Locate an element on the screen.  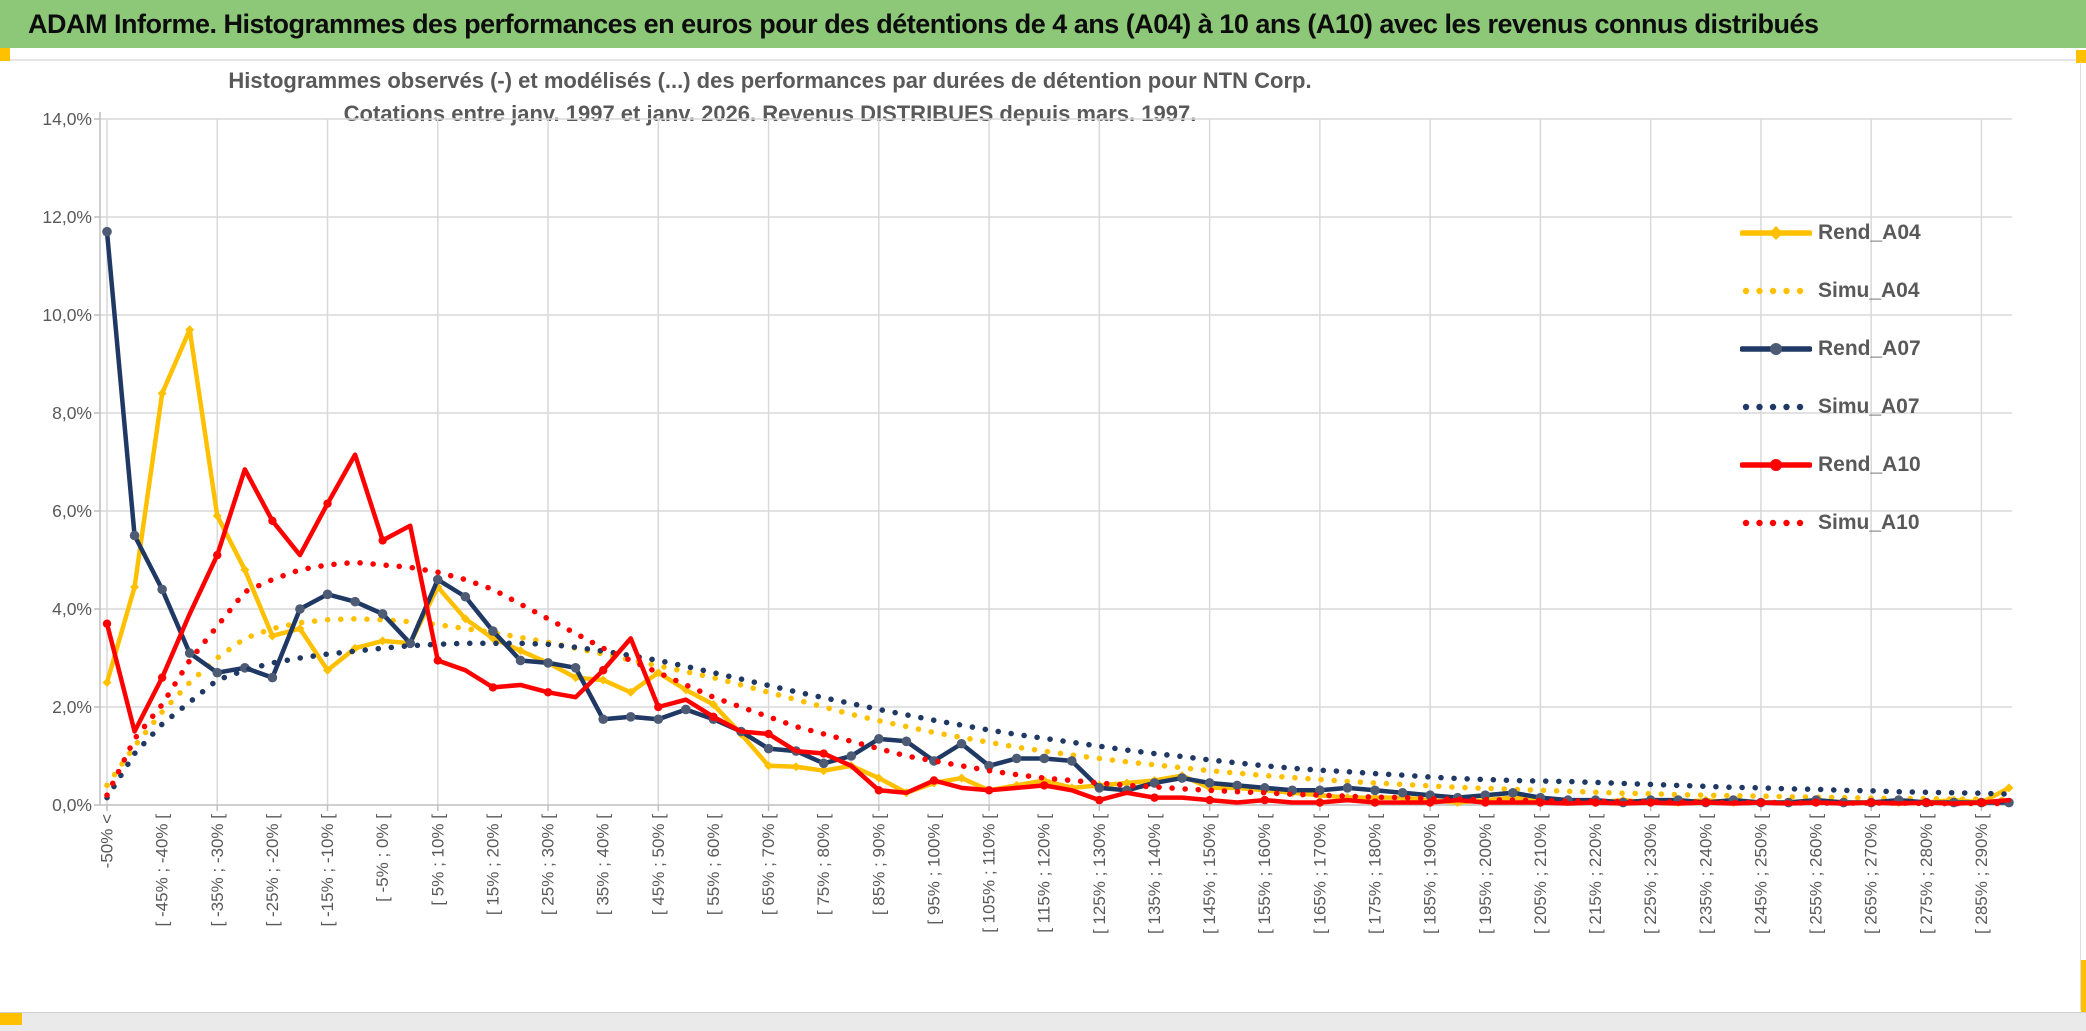
bottom-window-strip is located at coordinates (1043, 1021).